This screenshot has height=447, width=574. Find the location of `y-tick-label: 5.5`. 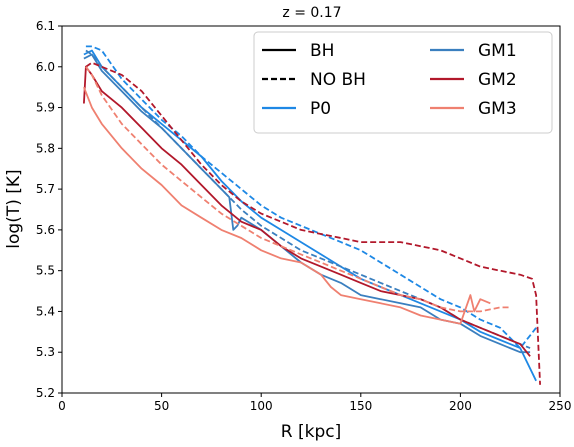

y-tick-label: 5.5 is located at coordinates (45, 271).